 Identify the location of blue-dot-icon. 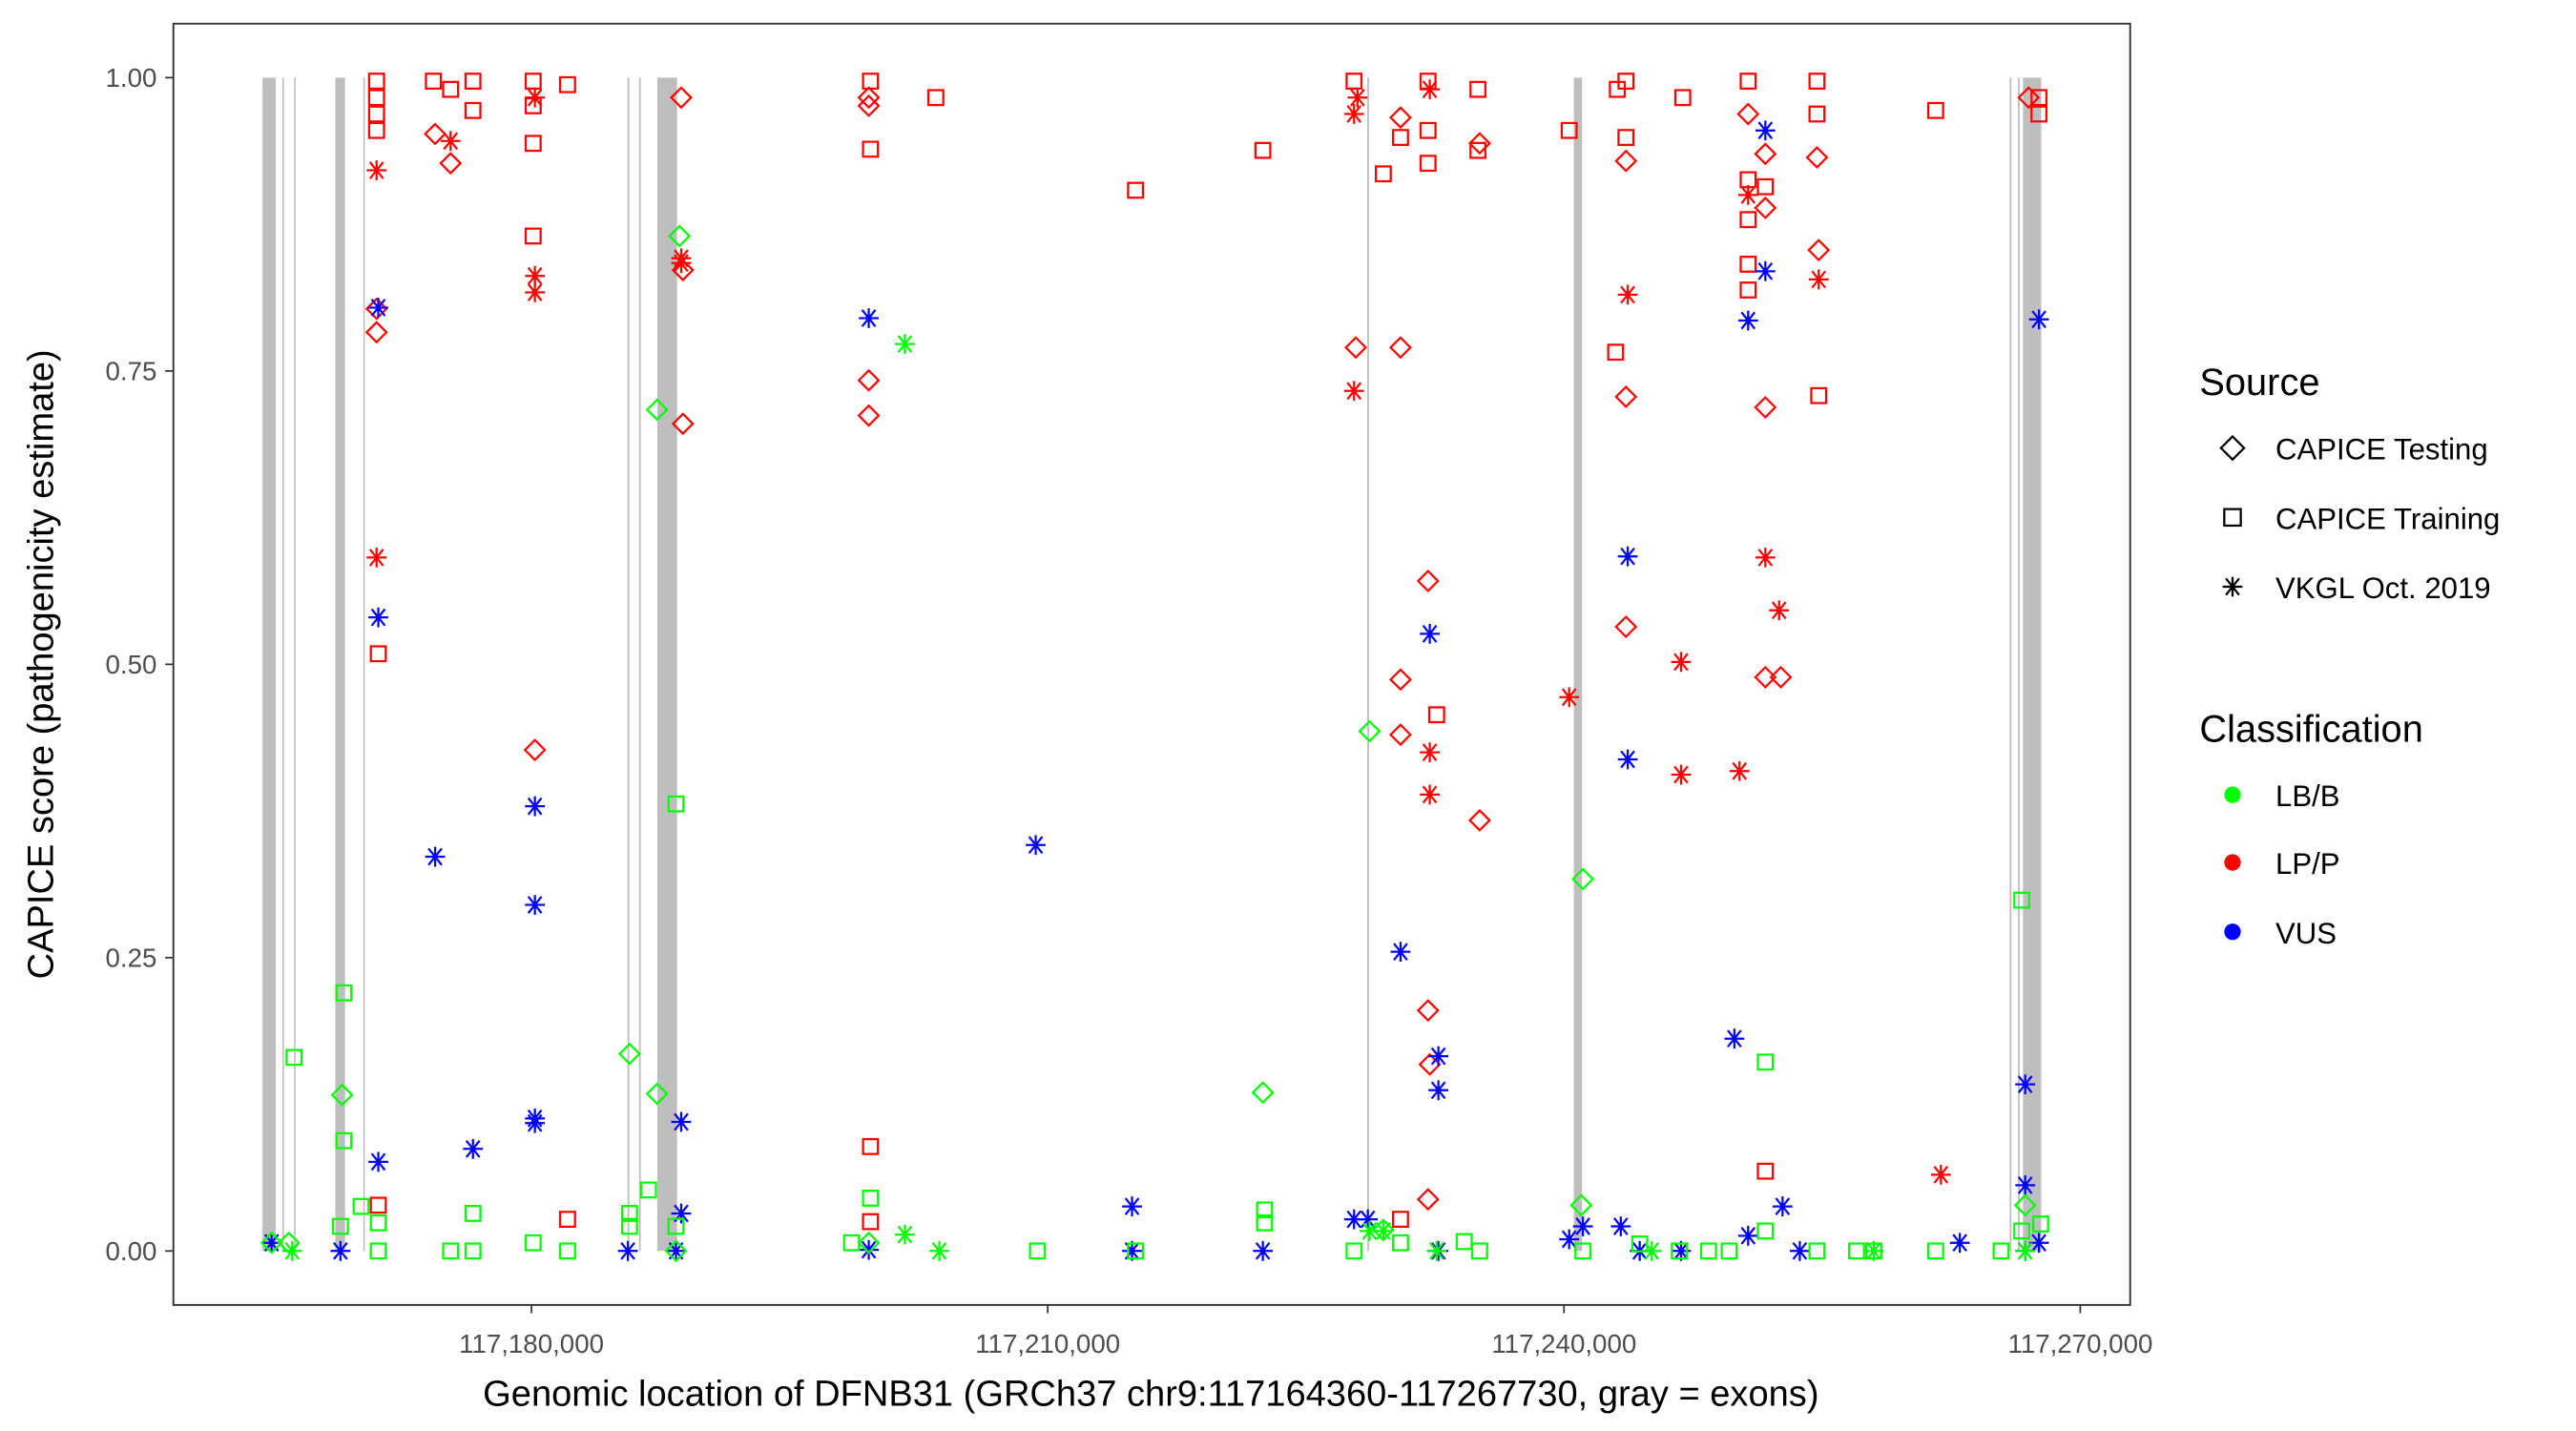
(2232, 932).